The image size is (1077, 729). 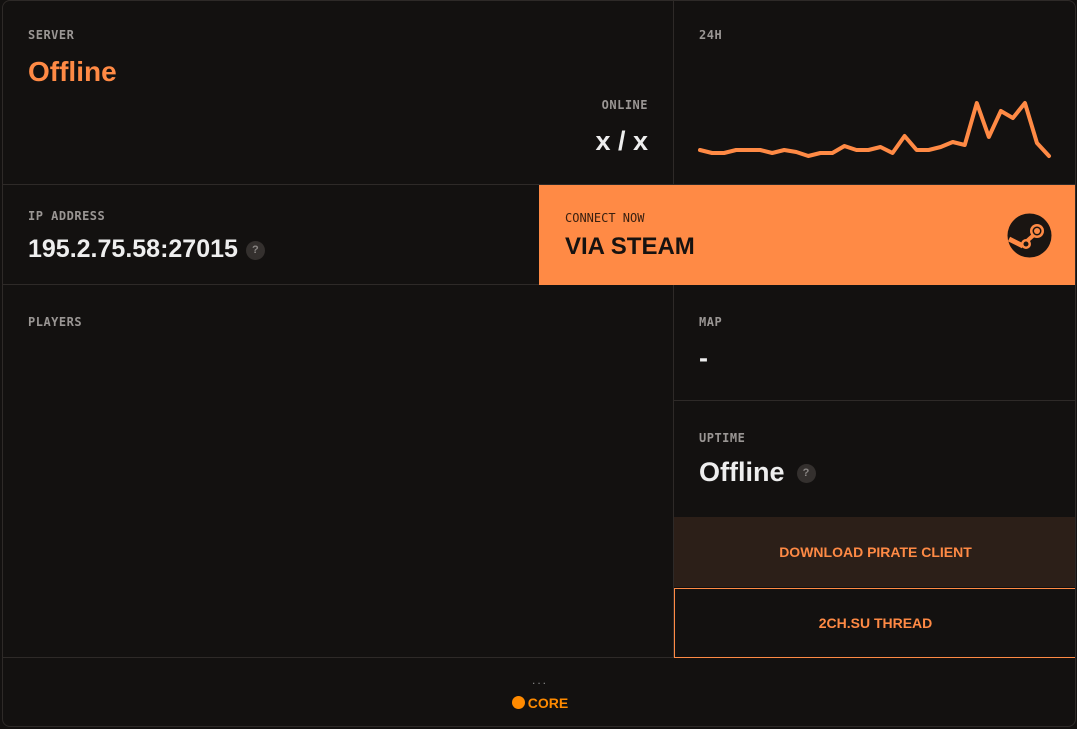 What do you see at coordinates (742, 472) in the screenshot?
I see `uptime-value: Offline` at bounding box center [742, 472].